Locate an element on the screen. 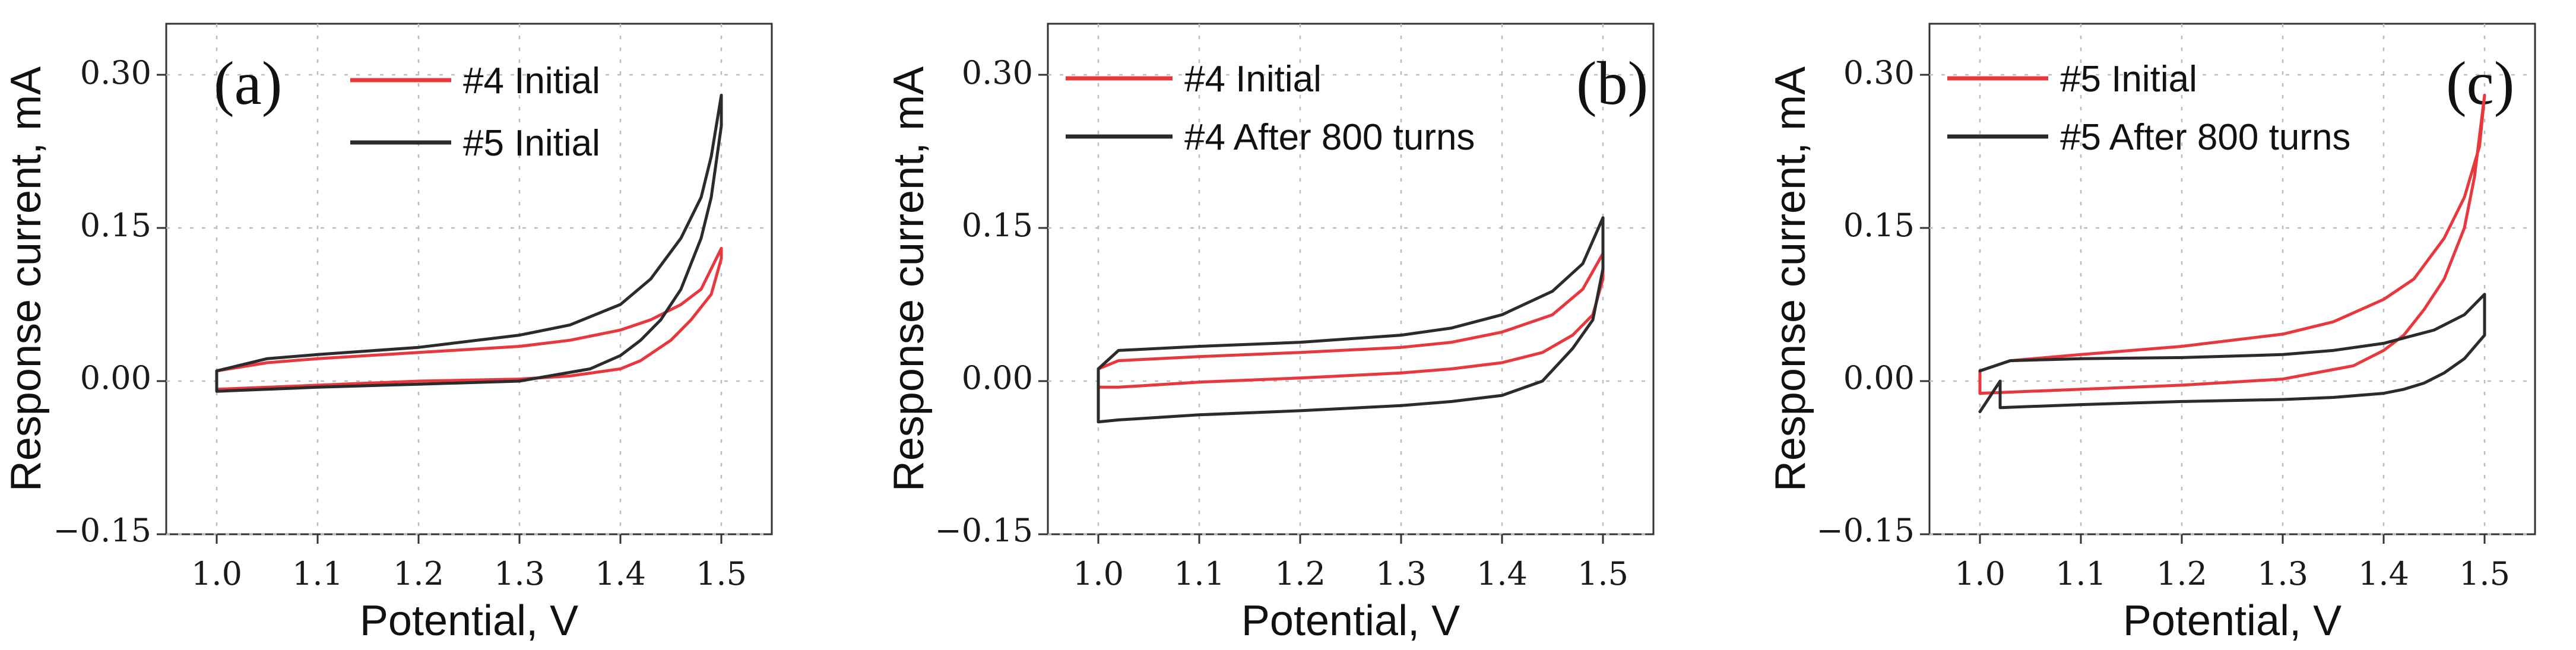  panel-a-series-second-line is located at coordinates (469, 243).